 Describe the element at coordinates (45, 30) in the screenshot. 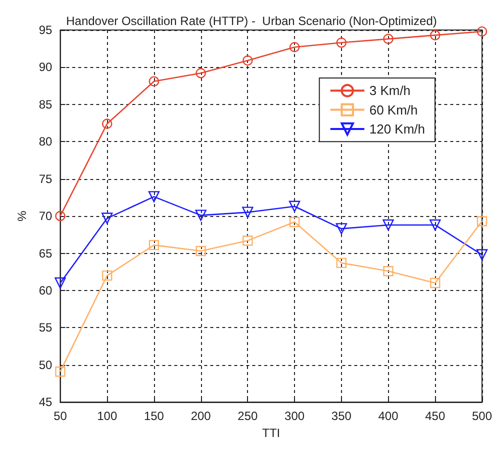

I see `y-tick-label: 95` at that location.